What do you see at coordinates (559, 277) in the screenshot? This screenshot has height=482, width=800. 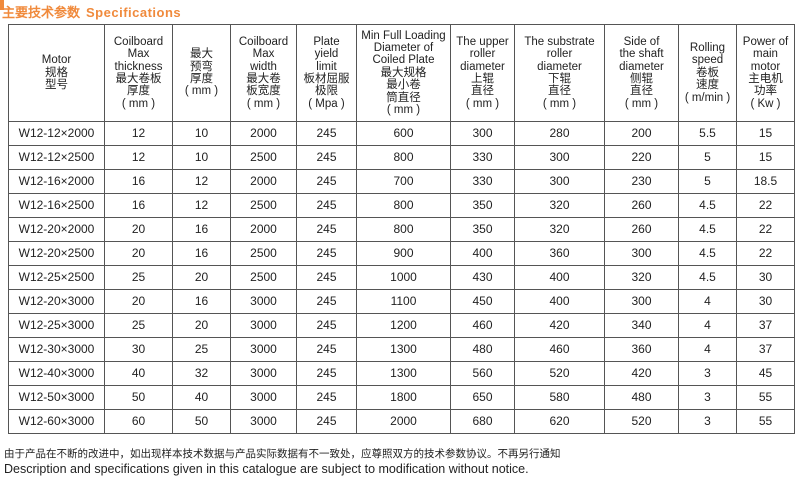 I see `table-cell: 400` at bounding box center [559, 277].